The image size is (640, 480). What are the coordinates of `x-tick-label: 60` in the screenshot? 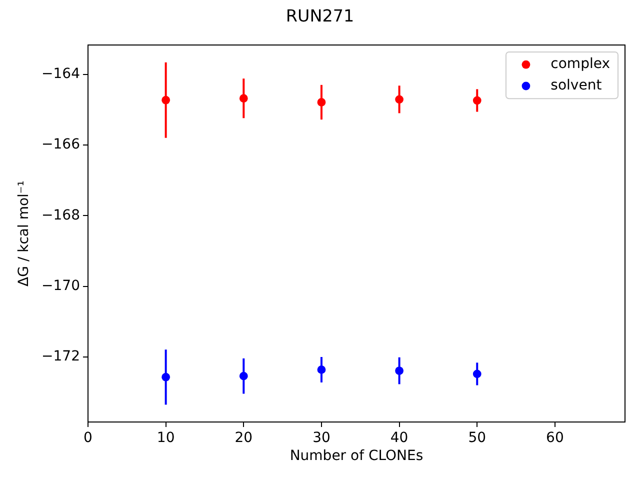 It's located at (555, 438).